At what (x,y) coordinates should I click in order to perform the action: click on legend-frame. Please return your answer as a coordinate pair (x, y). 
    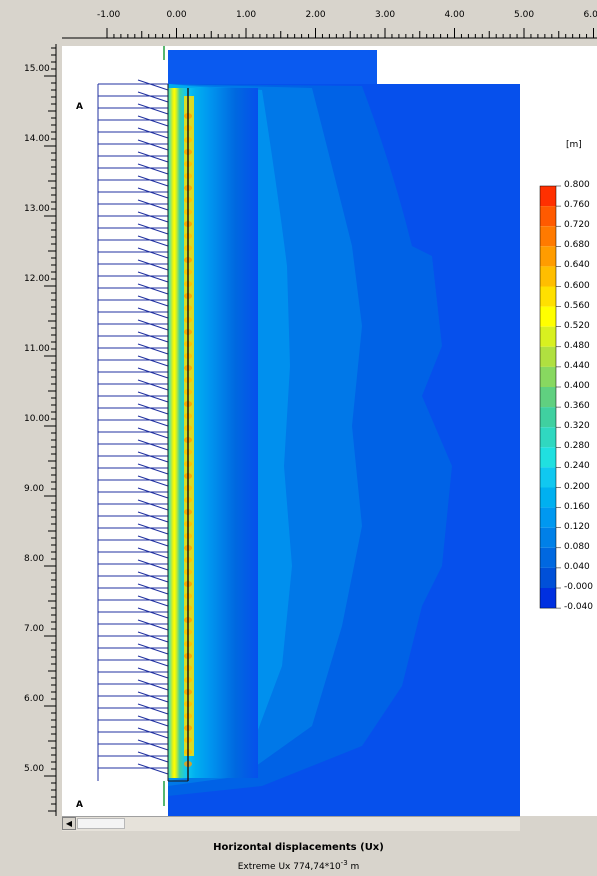
    Looking at the image, I should click on (548, 397).